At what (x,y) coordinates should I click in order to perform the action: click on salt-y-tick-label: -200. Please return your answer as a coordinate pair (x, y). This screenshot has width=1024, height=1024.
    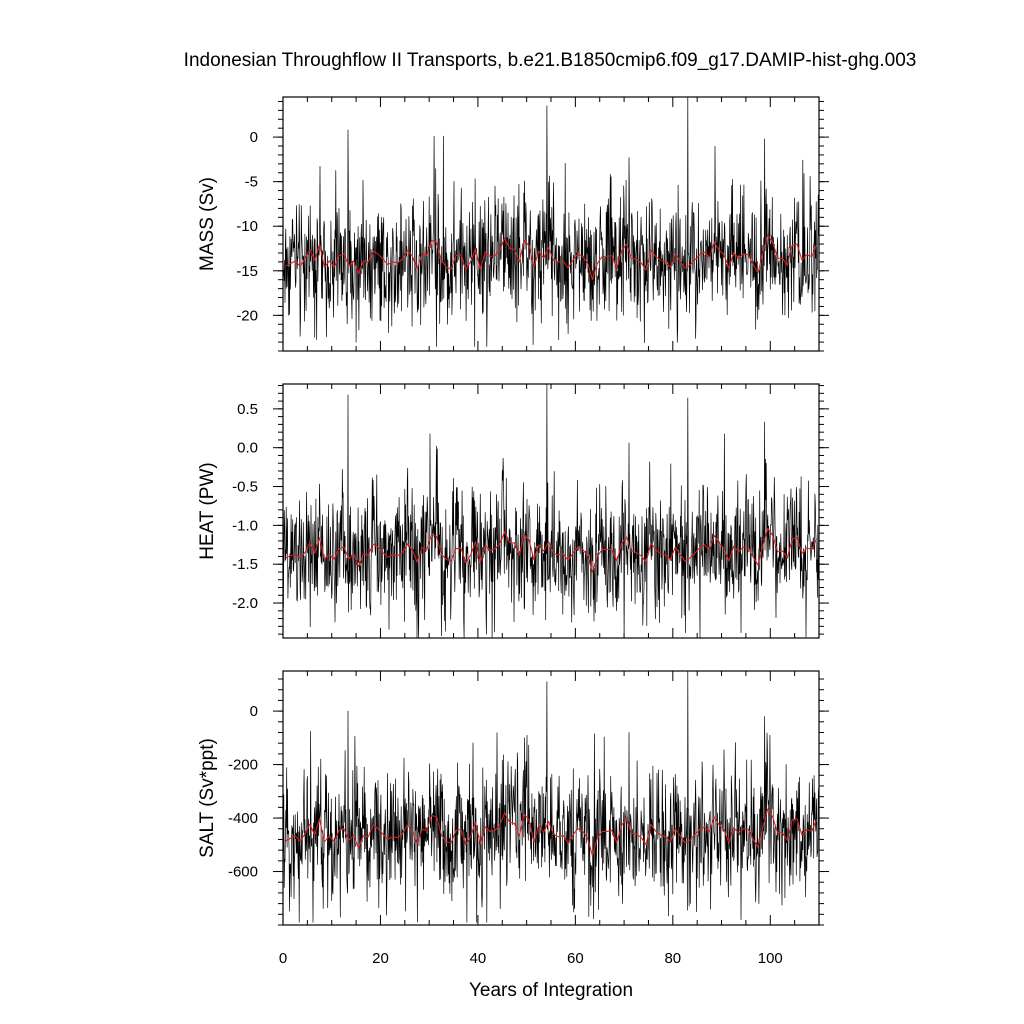
    Looking at the image, I should click on (243, 765).